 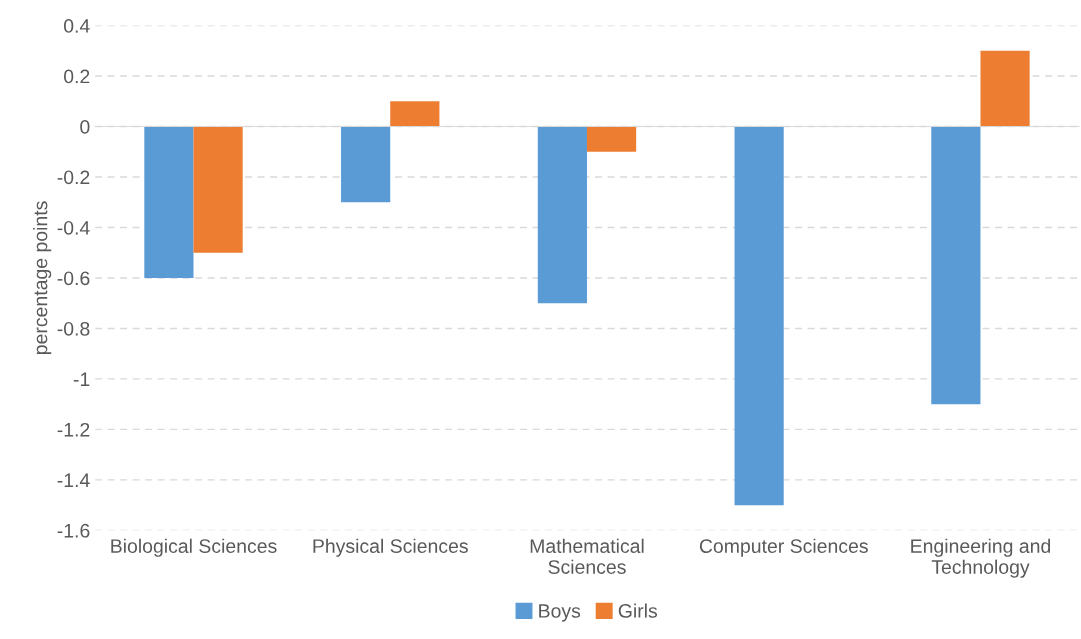 What do you see at coordinates (194, 547) in the screenshot?
I see `x-tick-label: Biological Sciences` at bounding box center [194, 547].